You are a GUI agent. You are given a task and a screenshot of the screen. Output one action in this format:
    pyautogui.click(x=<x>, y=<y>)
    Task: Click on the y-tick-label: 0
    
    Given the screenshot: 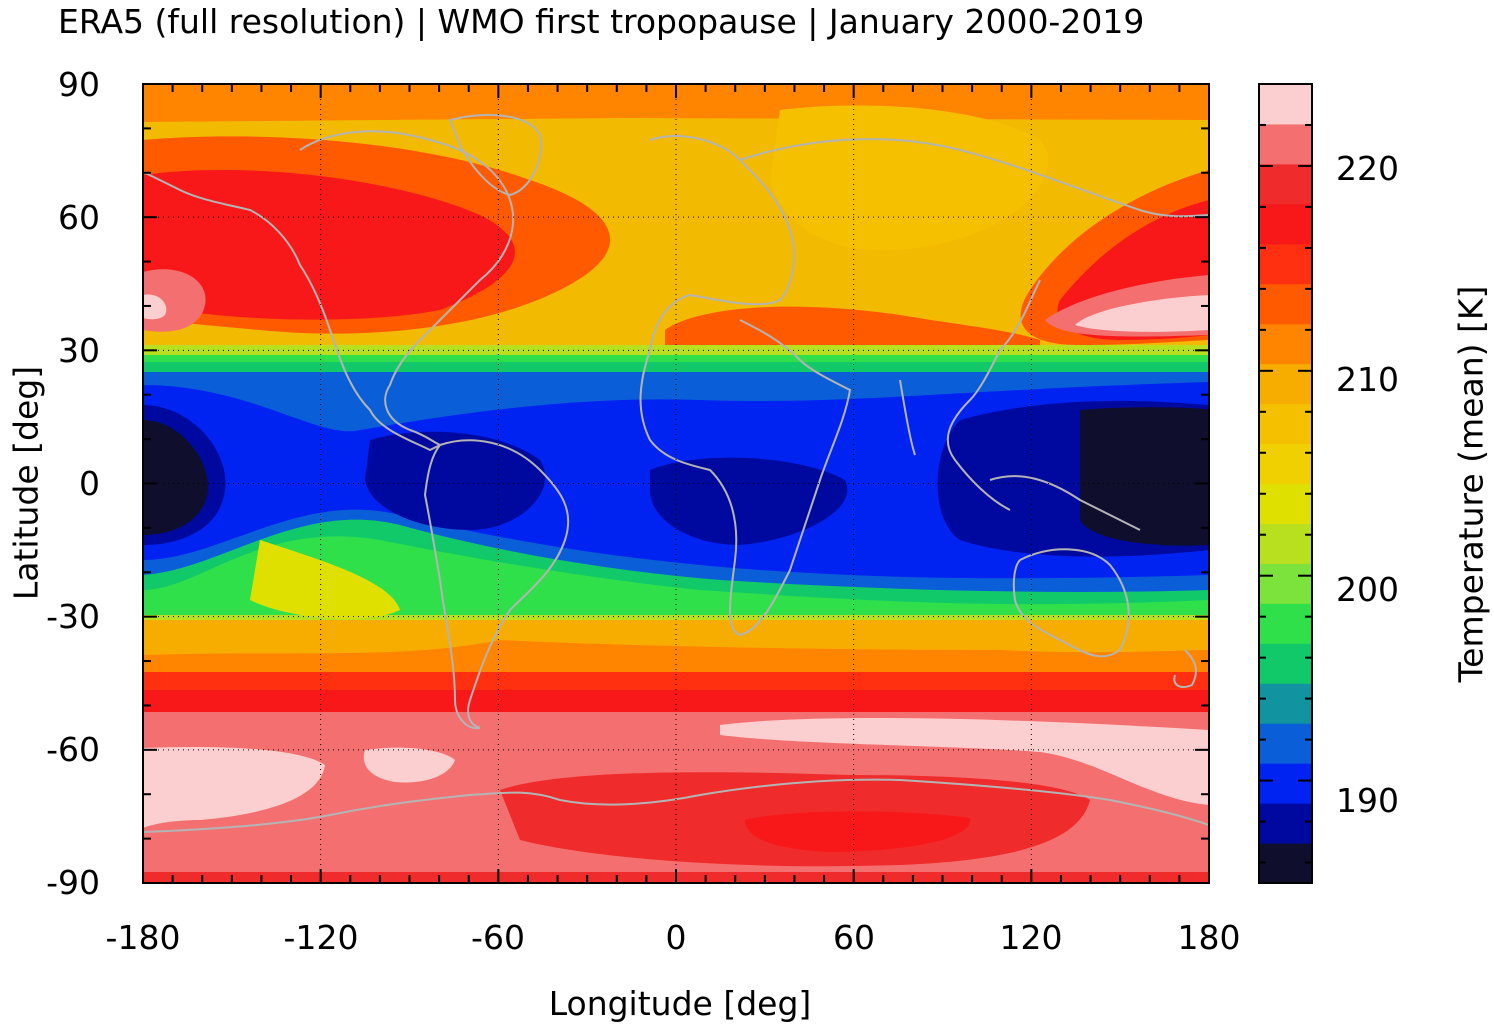 What is the action you would take?
    pyautogui.click(x=89, y=483)
    